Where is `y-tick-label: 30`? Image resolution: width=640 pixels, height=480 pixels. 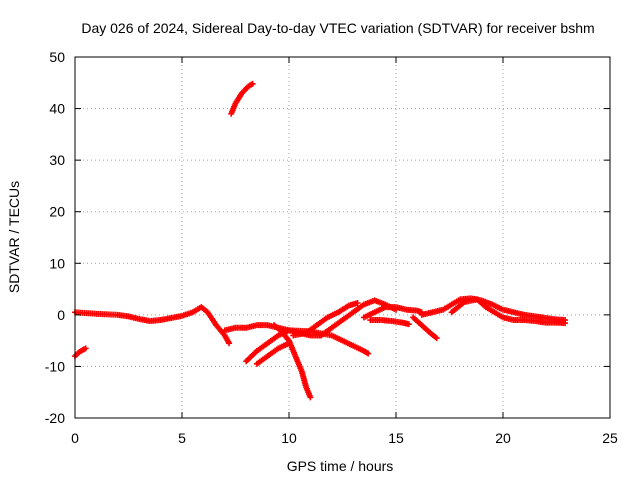
y-tick-label: 30 is located at coordinates (57, 160).